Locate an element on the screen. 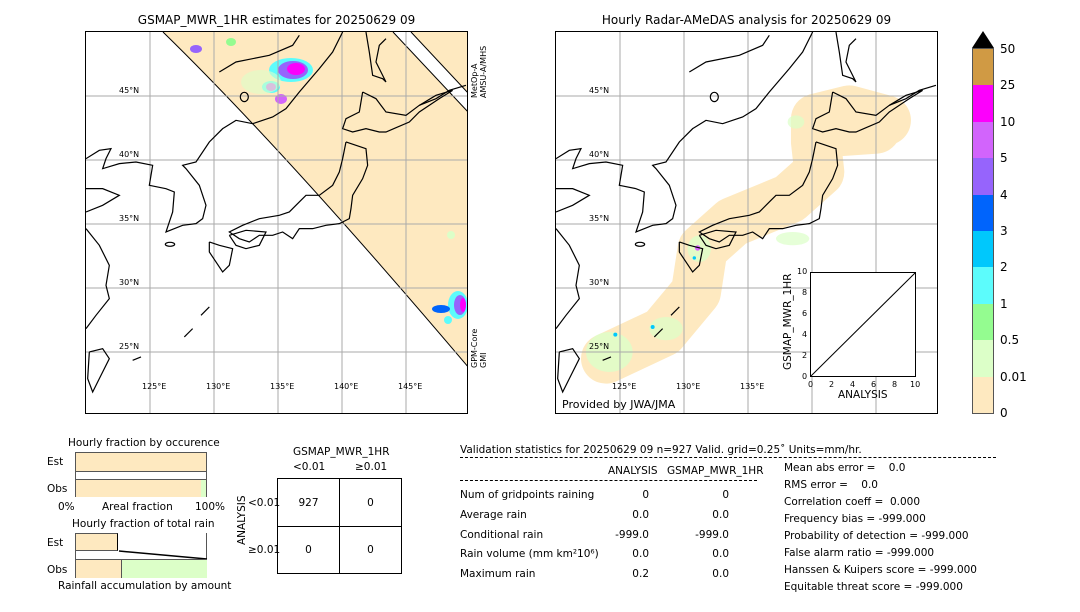  stat-row-label: Rain volume (mm km²10⁶) is located at coordinates (529, 554).